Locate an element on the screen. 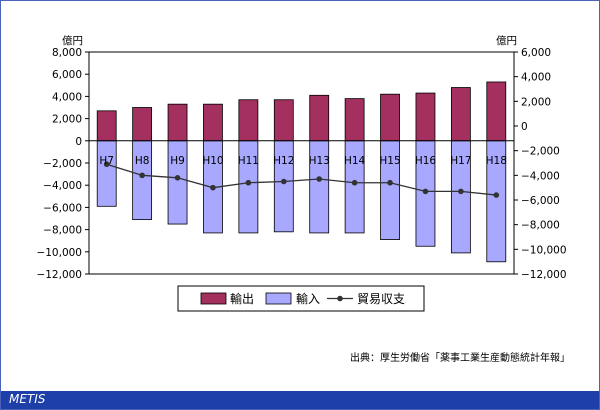 Image resolution: width=600 pixels, height=410 pixels. left-tick-label: −2,000 is located at coordinates (62, 164).